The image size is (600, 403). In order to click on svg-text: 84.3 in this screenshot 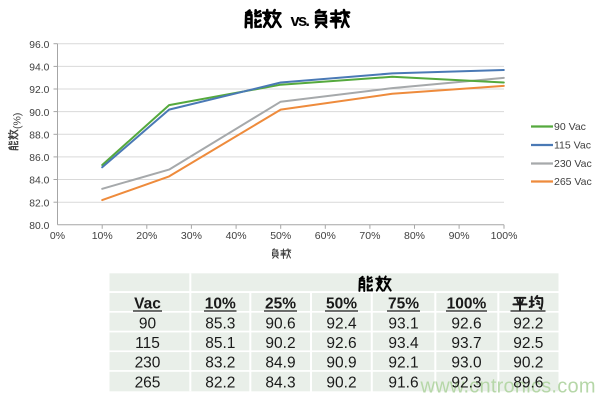, I will do `click(280, 382)`.